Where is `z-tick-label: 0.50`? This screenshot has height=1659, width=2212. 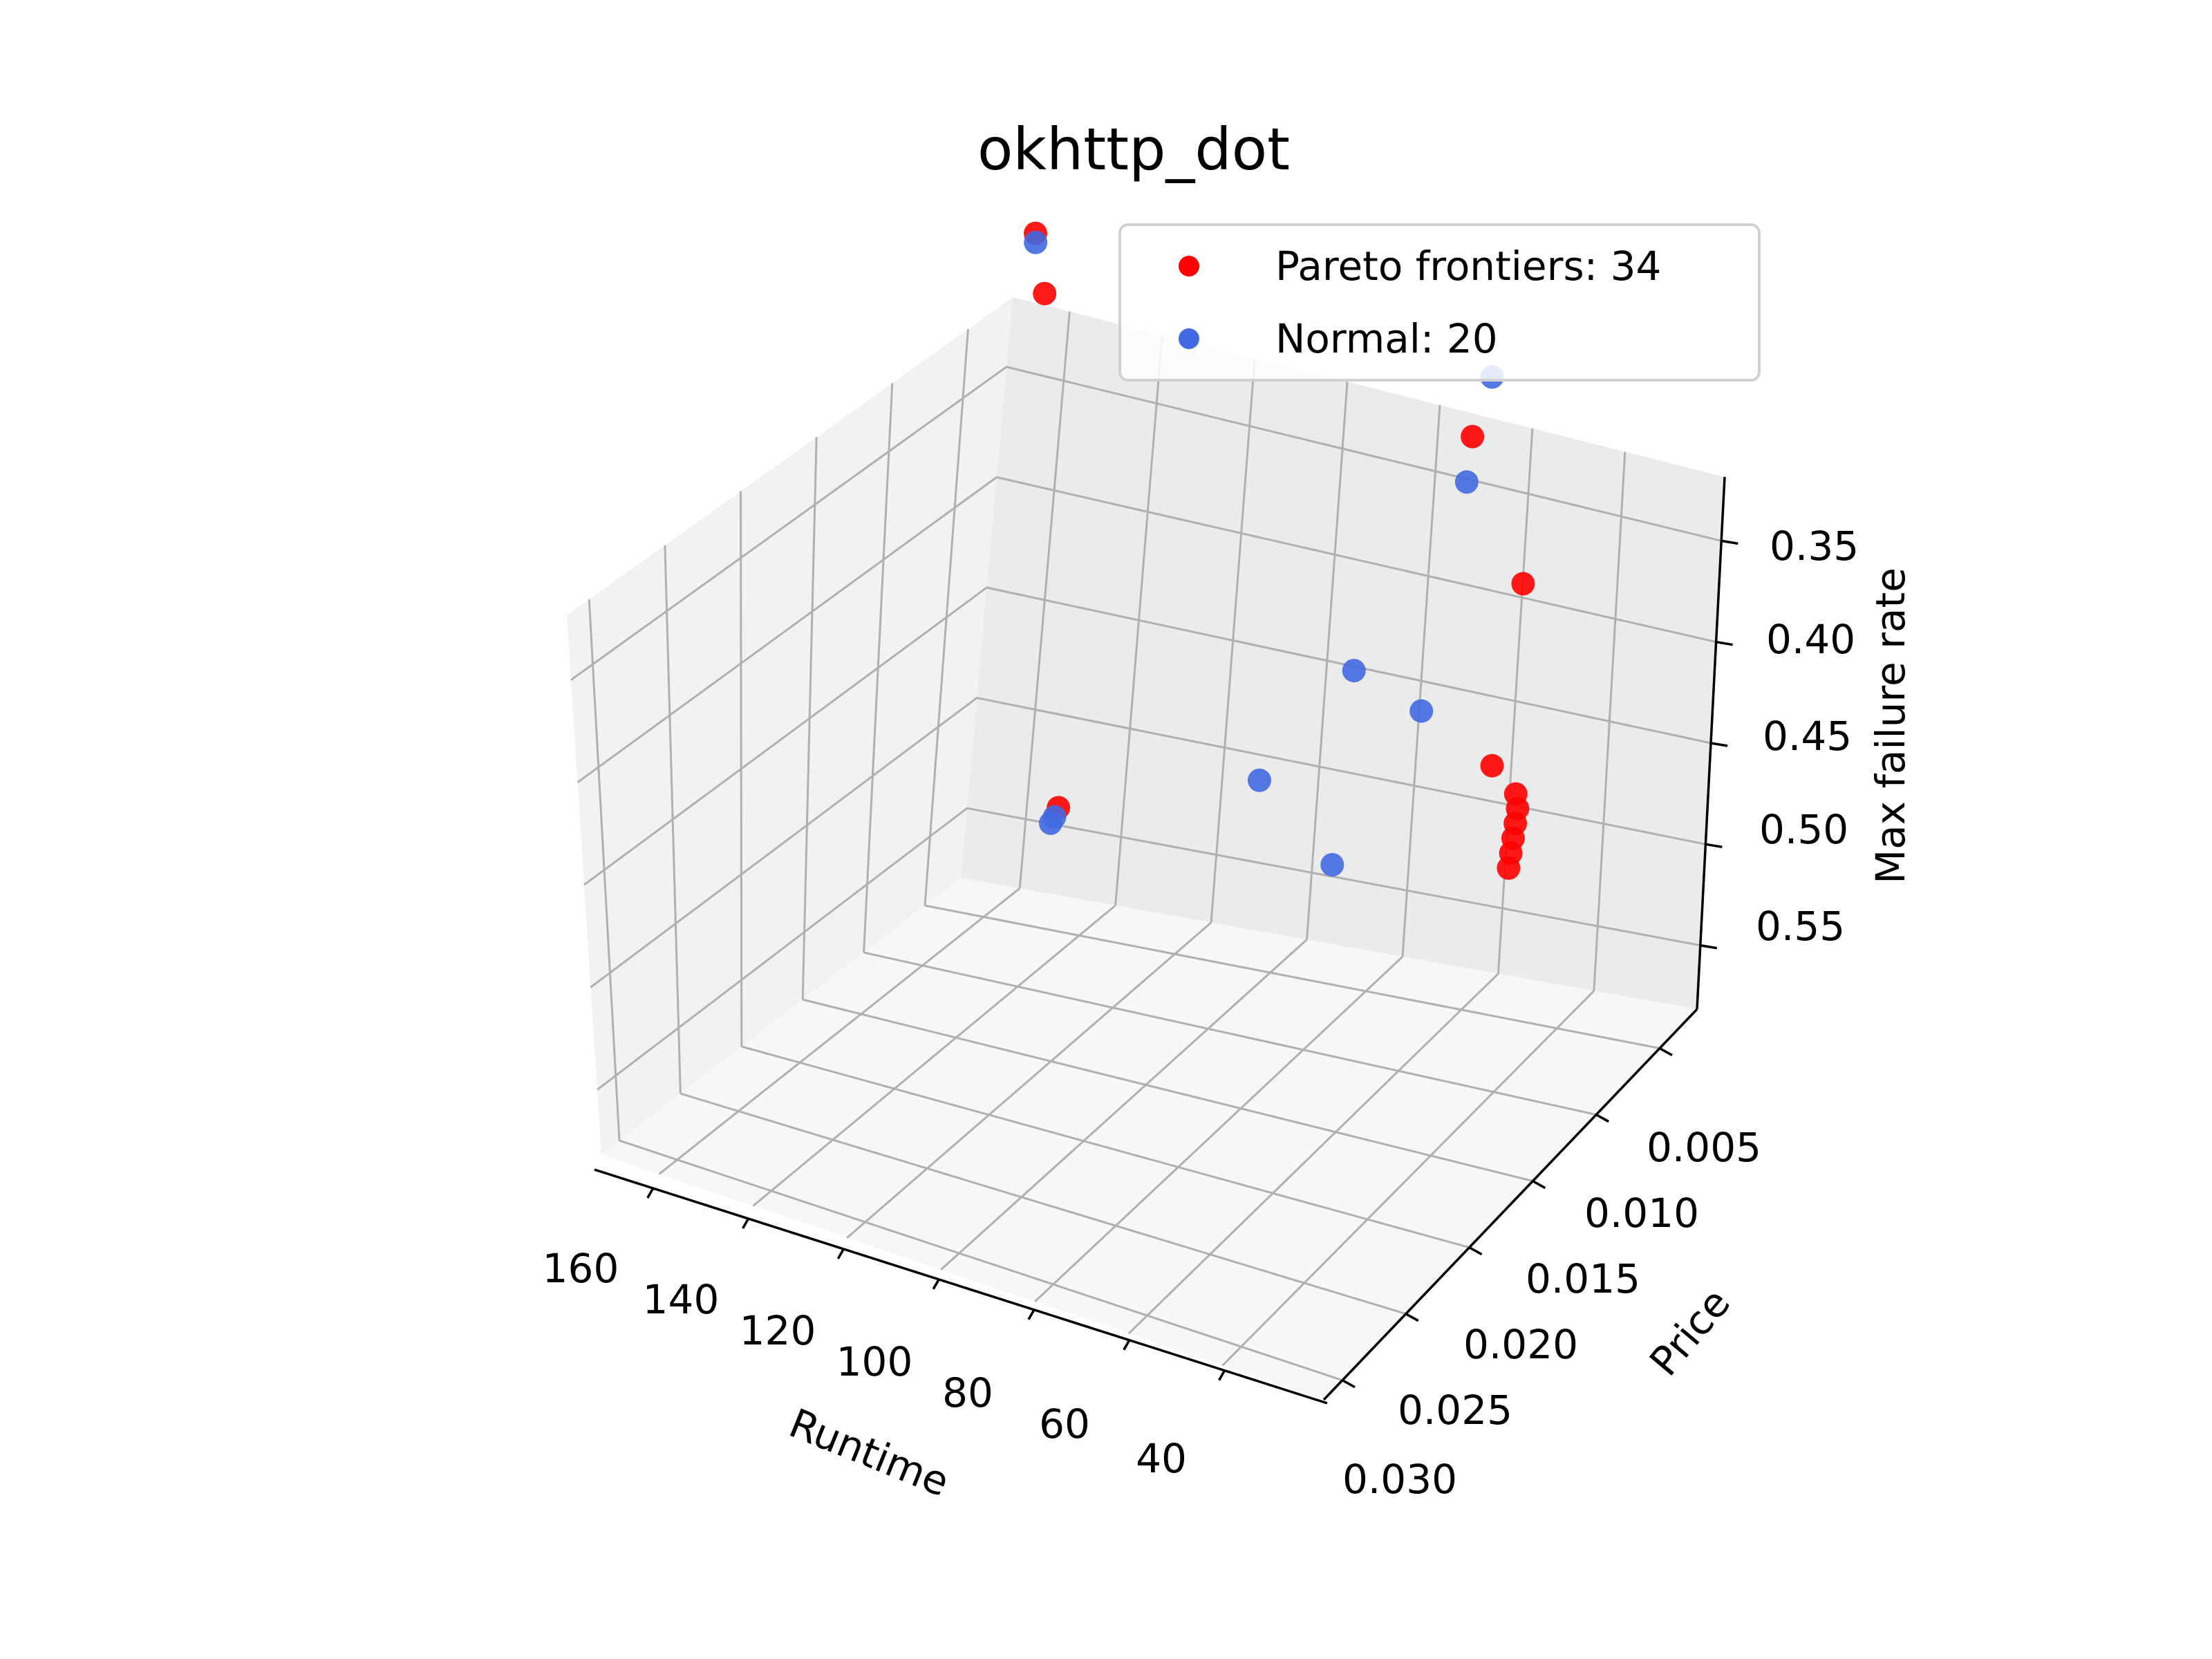
z-tick-label: 0.50 is located at coordinates (1803, 829).